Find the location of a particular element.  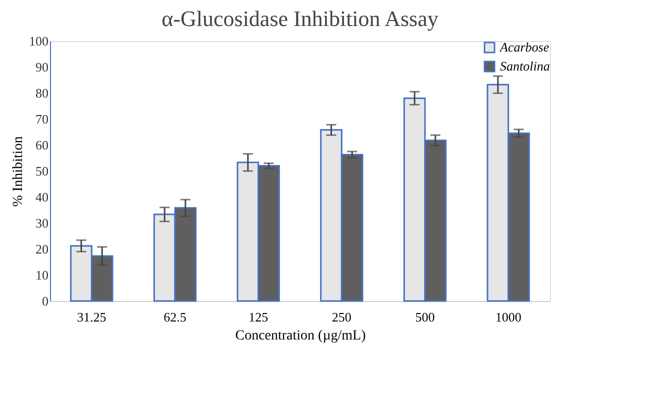

y-tick-label: 60 is located at coordinates (42, 145).